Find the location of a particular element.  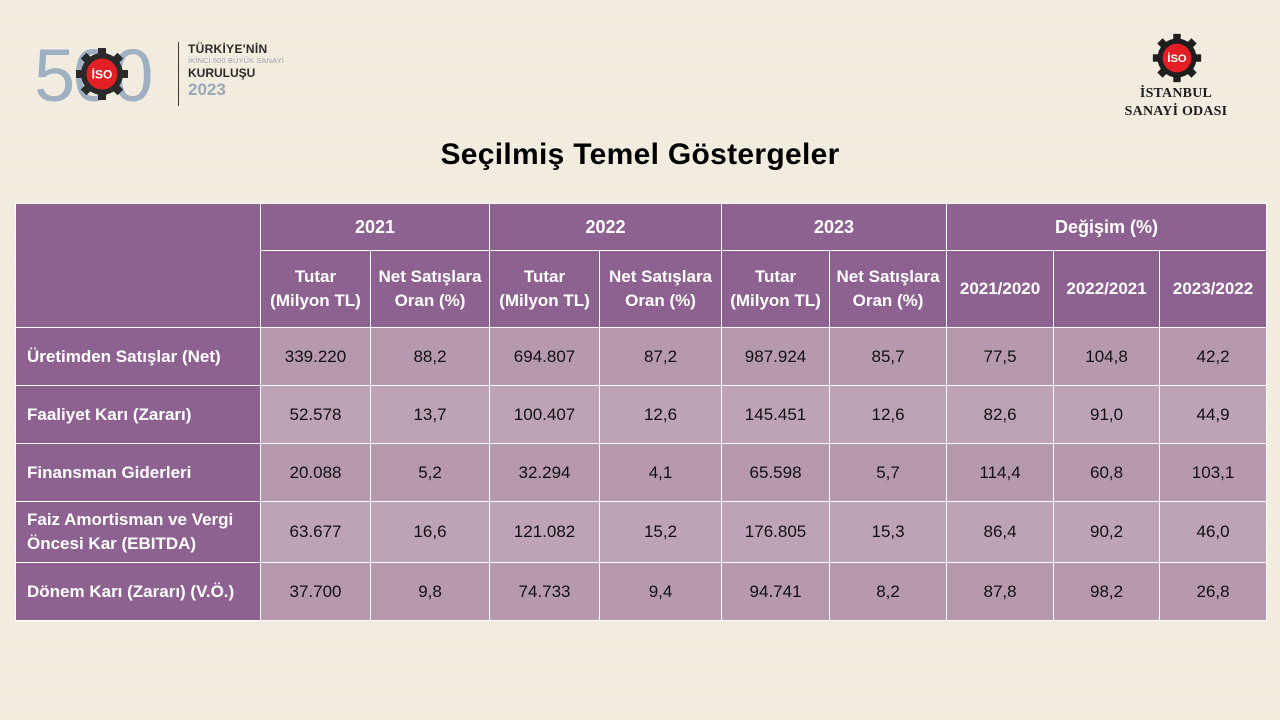

table-cell: 121.082 is located at coordinates (545, 532).